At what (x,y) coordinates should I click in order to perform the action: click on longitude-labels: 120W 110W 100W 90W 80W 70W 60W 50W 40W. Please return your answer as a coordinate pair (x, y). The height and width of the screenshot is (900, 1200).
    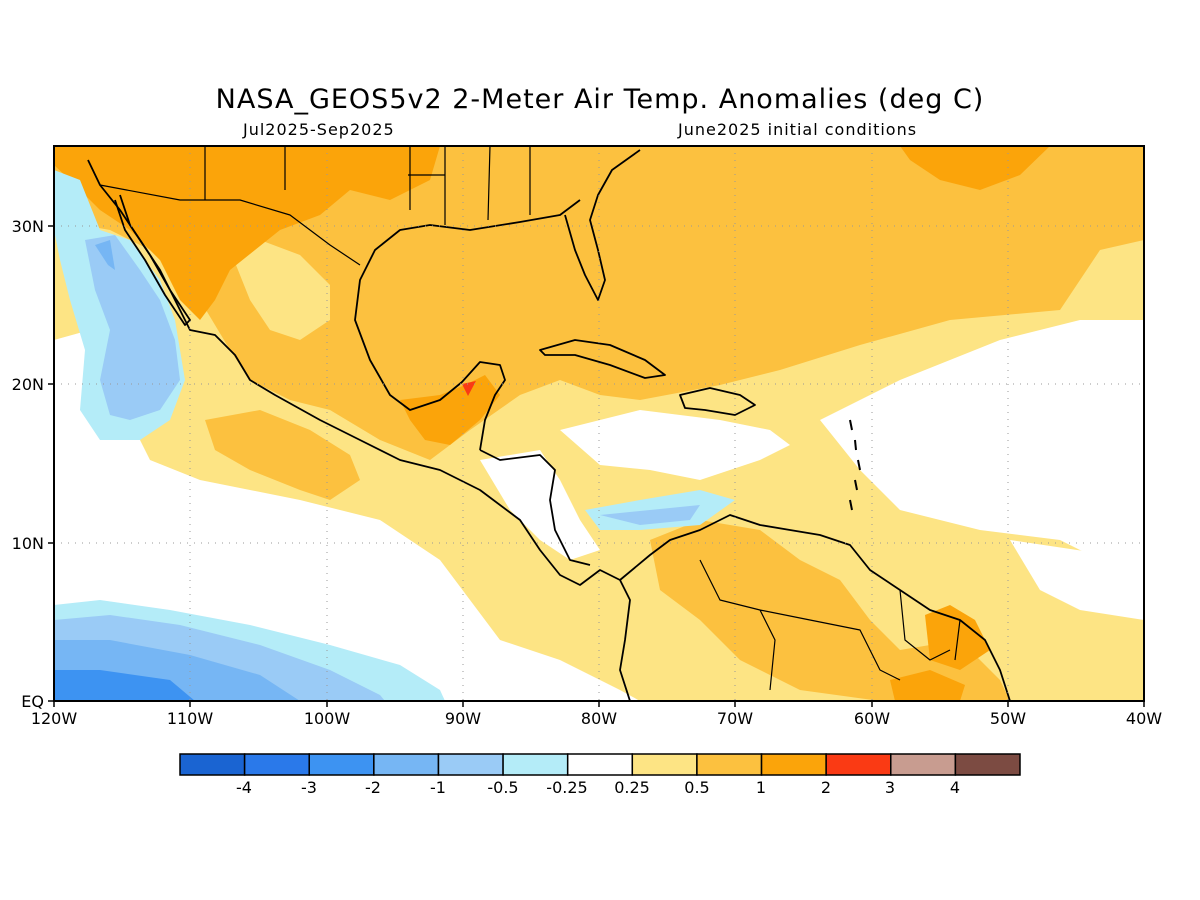
    Looking at the image, I should click on (596, 718).